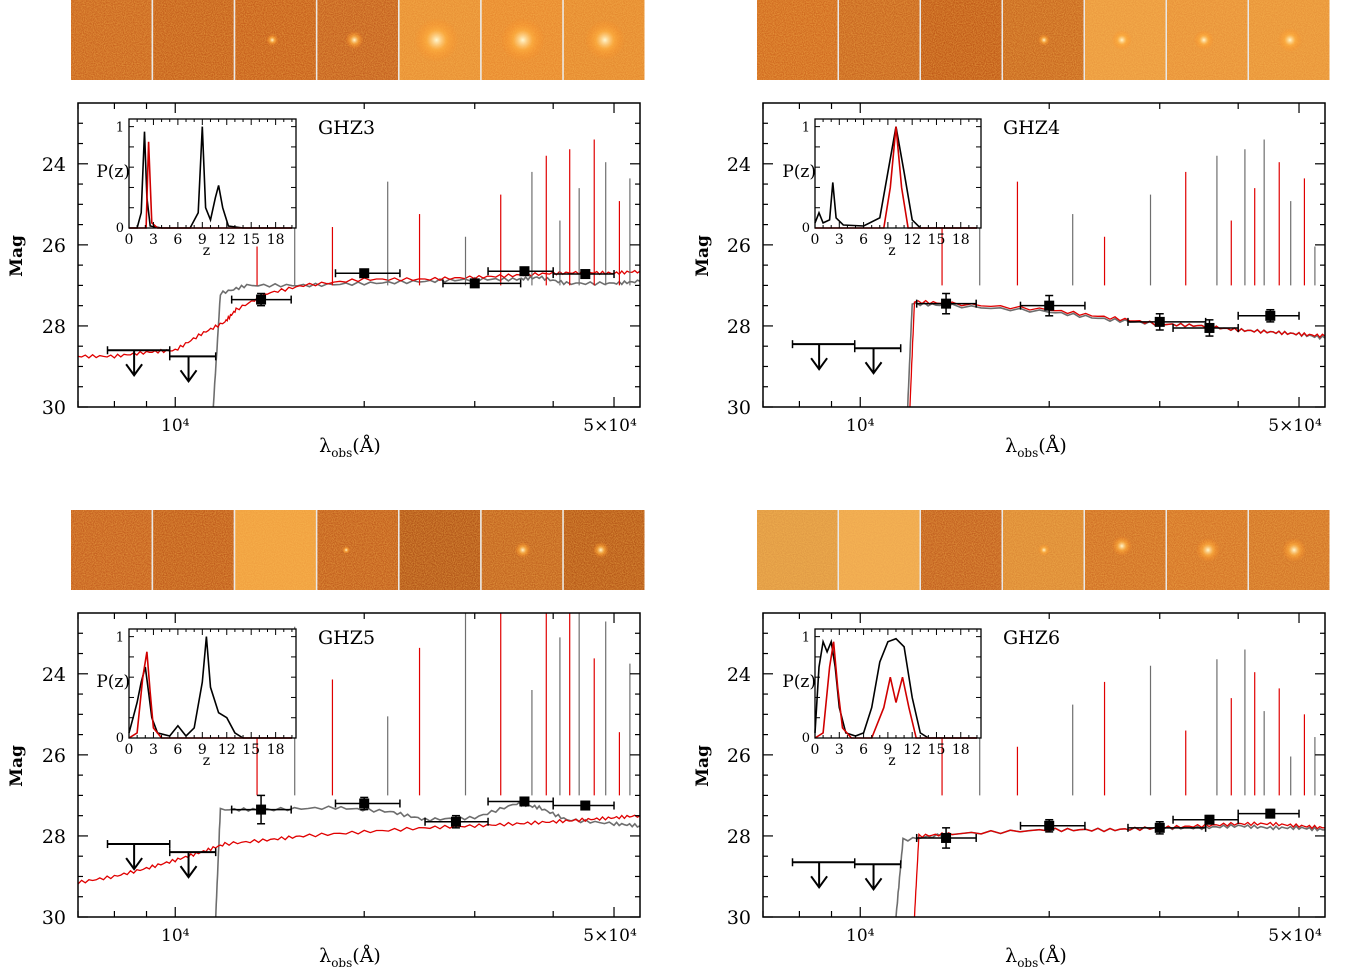 Image resolution: width=1346 pixels, height=976 pixels. What do you see at coordinates (54, 165) in the screenshot?
I see `y-tick-label: 24` at bounding box center [54, 165].